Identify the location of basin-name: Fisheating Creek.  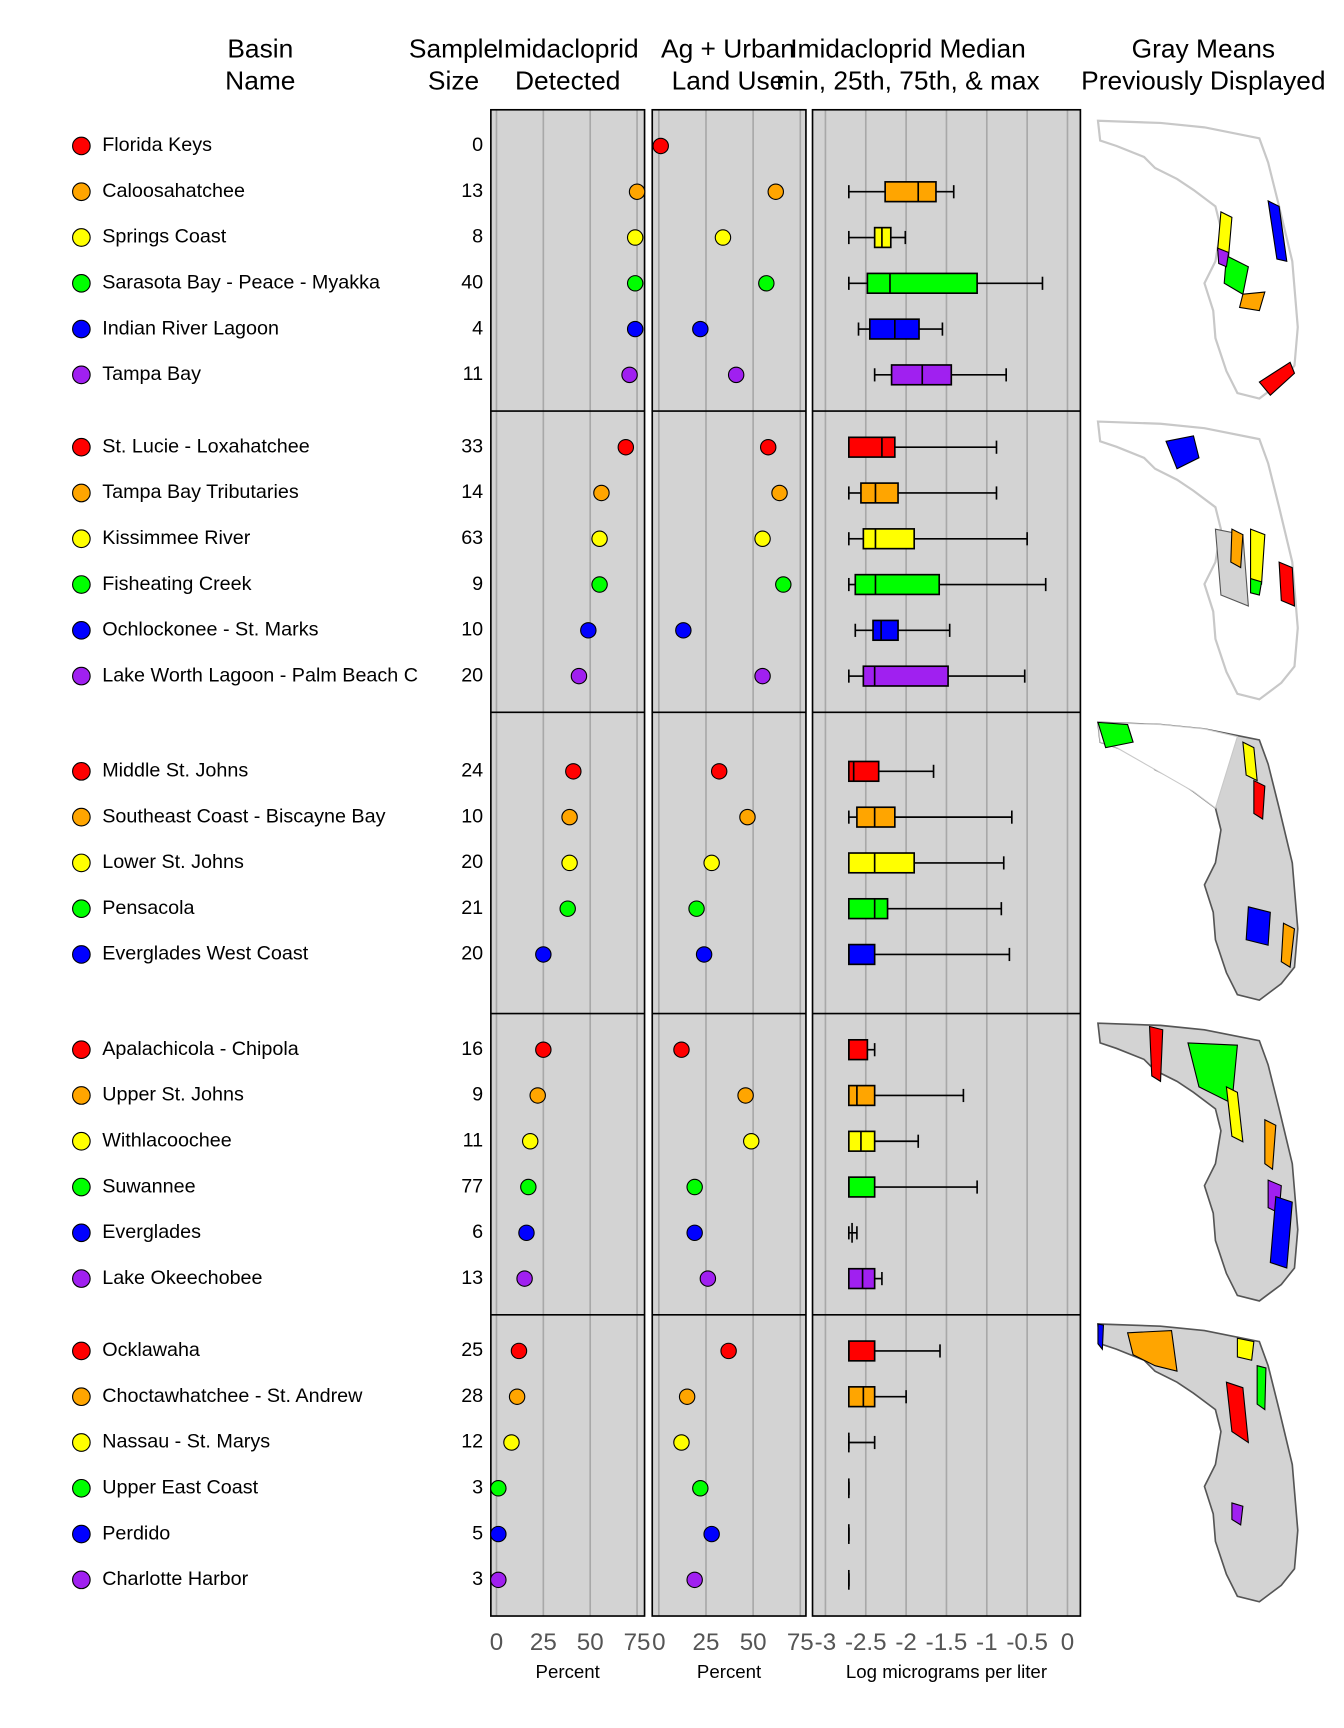
(176, 584).